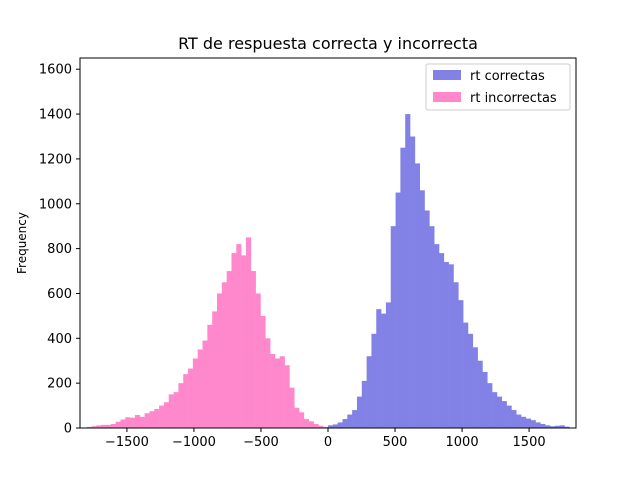 Image resolution: width=640 pixels, height=480 pixels. What do you see at coordinates (328, 442) in the screenshot?
I see `x-tick-label: 0` at bounding box center [328, 442].